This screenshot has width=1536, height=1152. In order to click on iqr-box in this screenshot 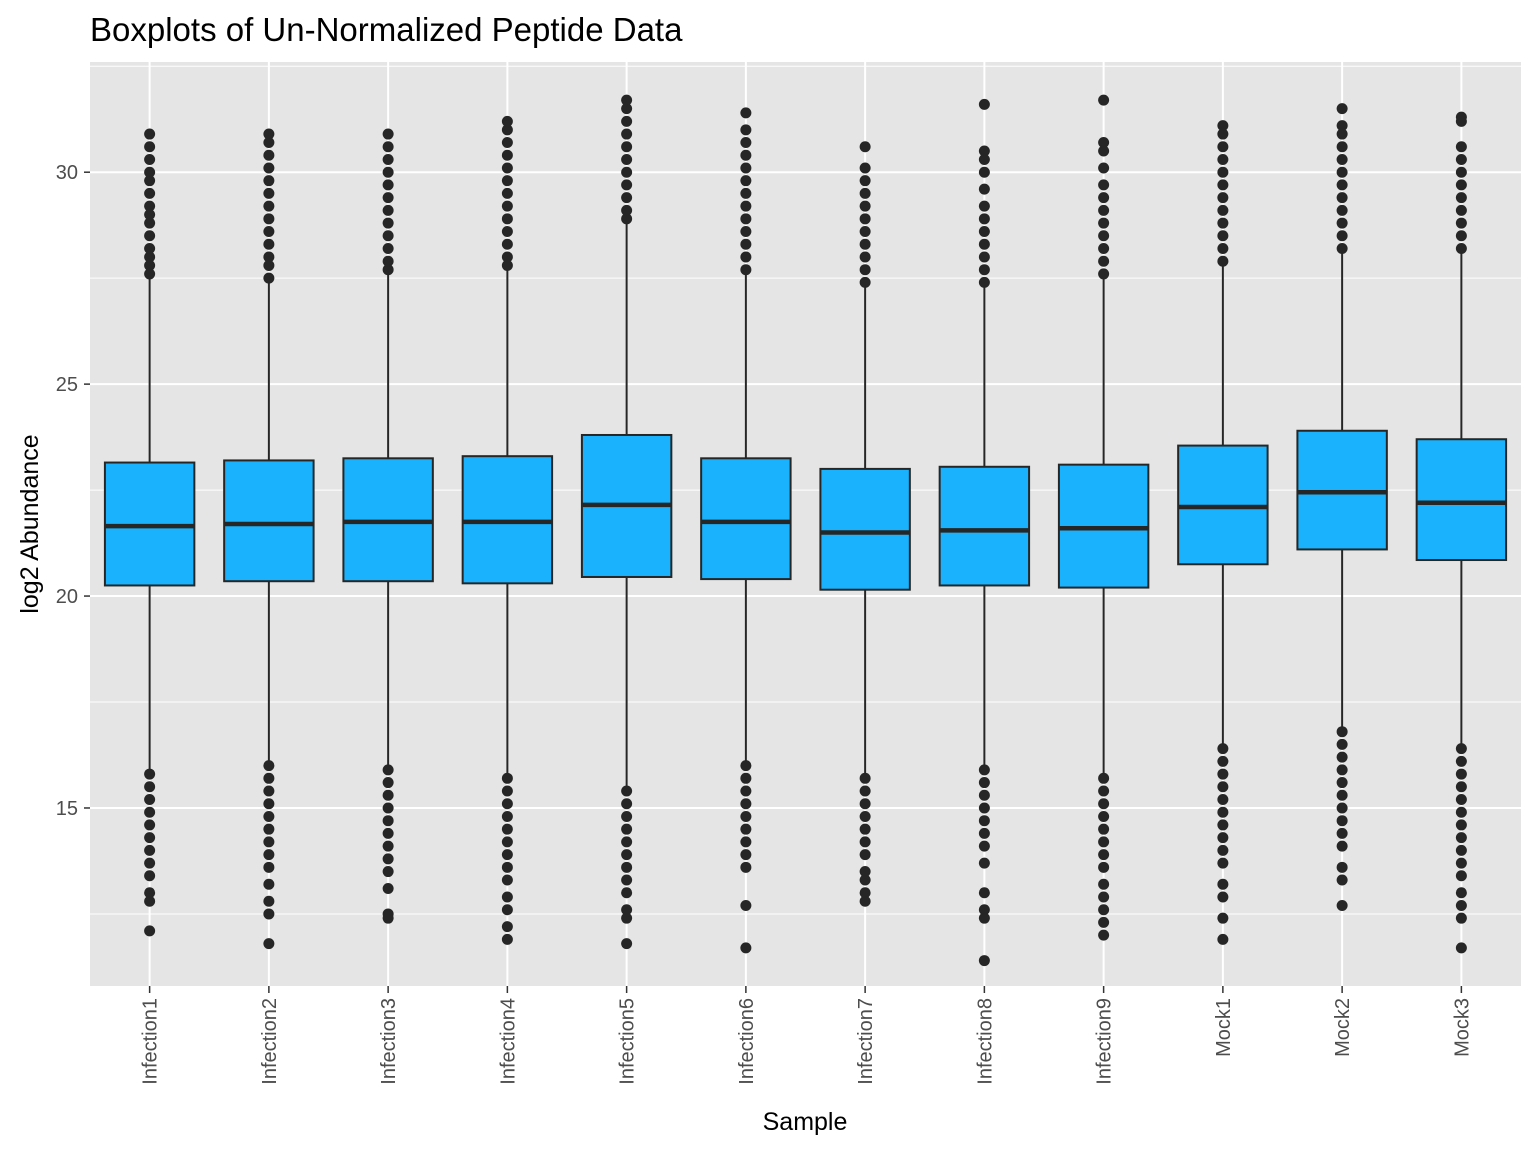, I will do `click(1461, 500)`.